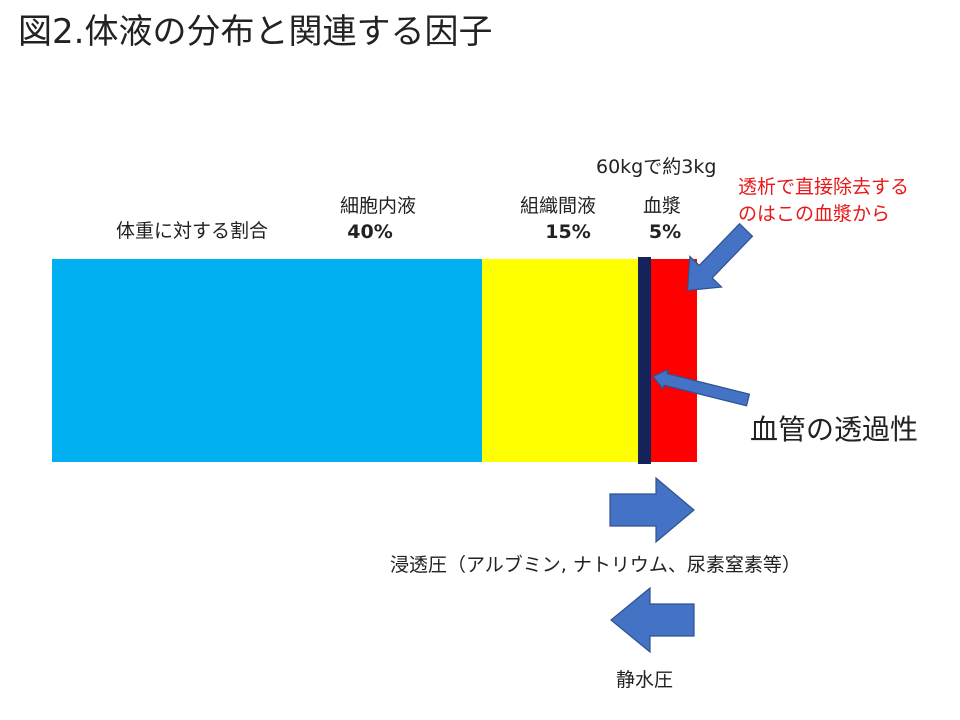 The width and height of the screenshot is (960, 720). Describe the element at coordinates (370, 232) in the screenshot. I see `intracellular-fluid-percent: 40%` at that location.